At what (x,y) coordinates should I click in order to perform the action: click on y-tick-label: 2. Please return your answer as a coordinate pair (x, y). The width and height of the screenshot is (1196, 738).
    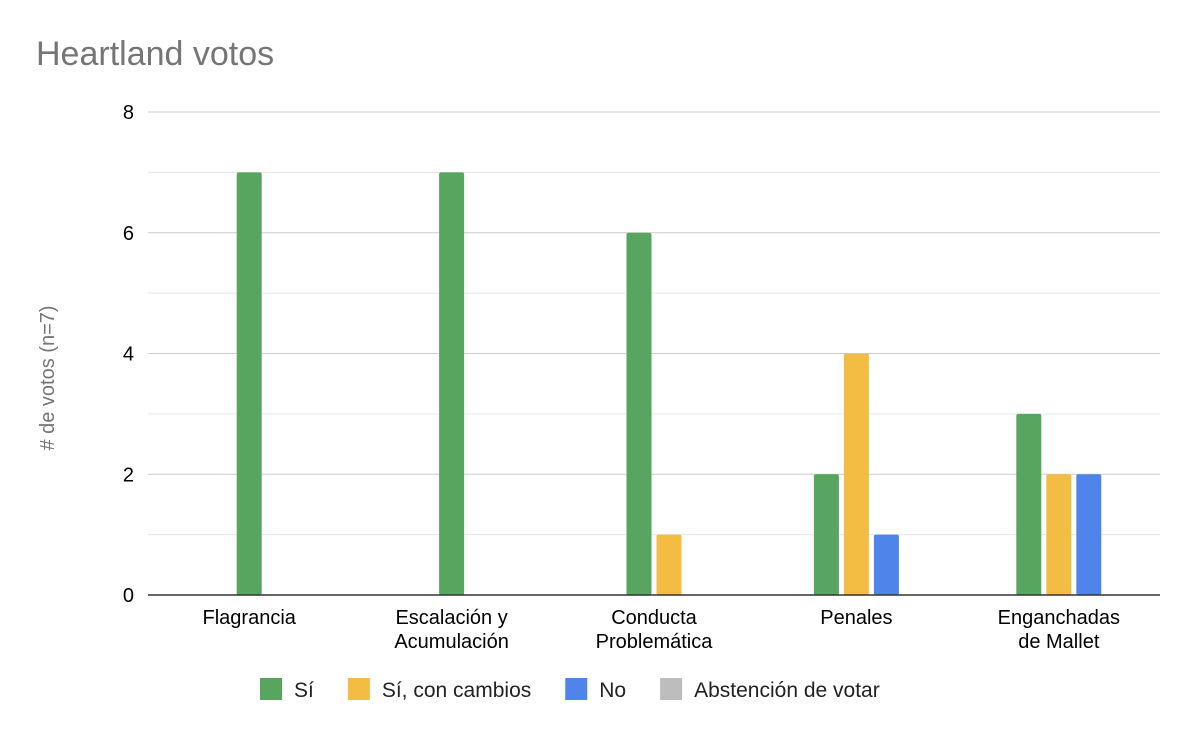
    Looking at the image, I should click on (128, 475).